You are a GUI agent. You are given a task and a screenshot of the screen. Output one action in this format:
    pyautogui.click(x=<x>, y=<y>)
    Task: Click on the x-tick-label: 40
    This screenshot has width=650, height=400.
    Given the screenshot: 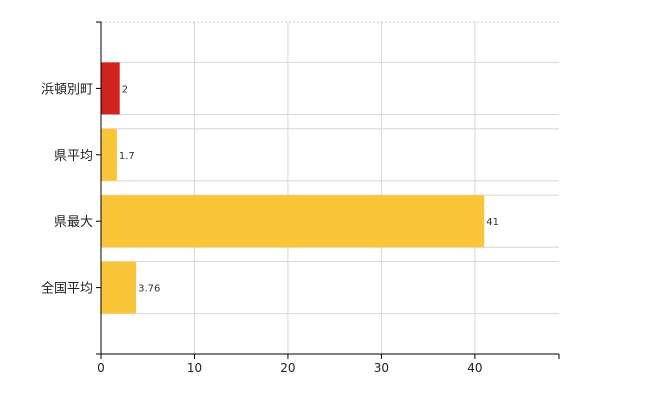 What is the action you would take?
    pyautogui.click(x=474, y=368)
    